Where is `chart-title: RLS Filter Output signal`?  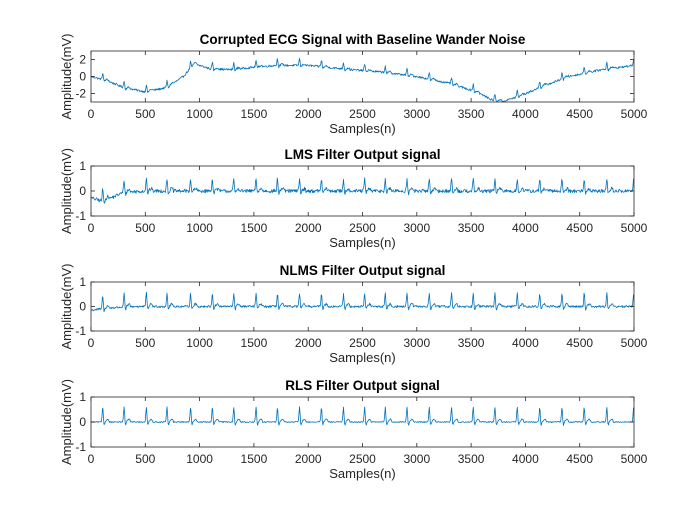
chart-title: RLS Filter Output signal is located at coordinates (362, 385).